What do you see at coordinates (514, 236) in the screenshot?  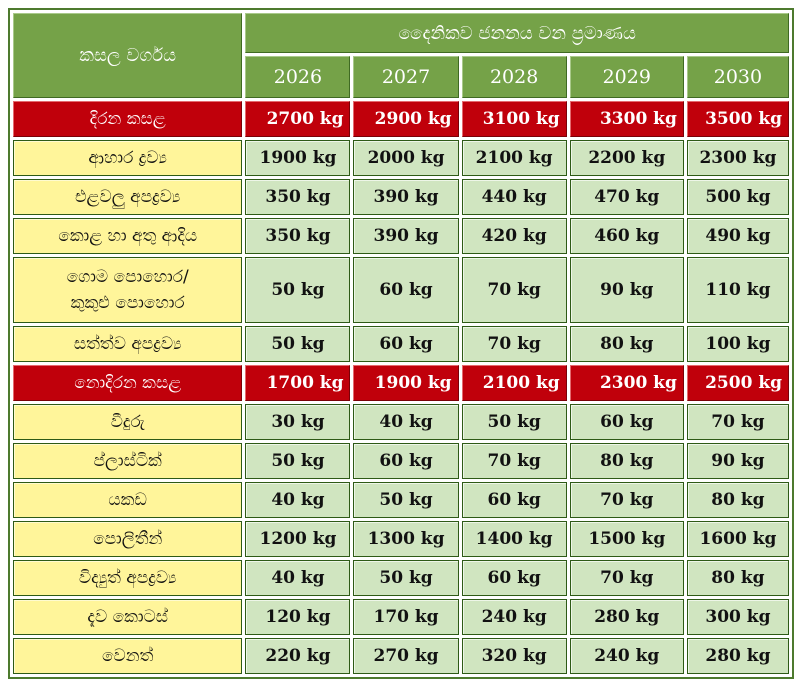 I see `value-cell: 420 kg` at bounding box center [514, 236].